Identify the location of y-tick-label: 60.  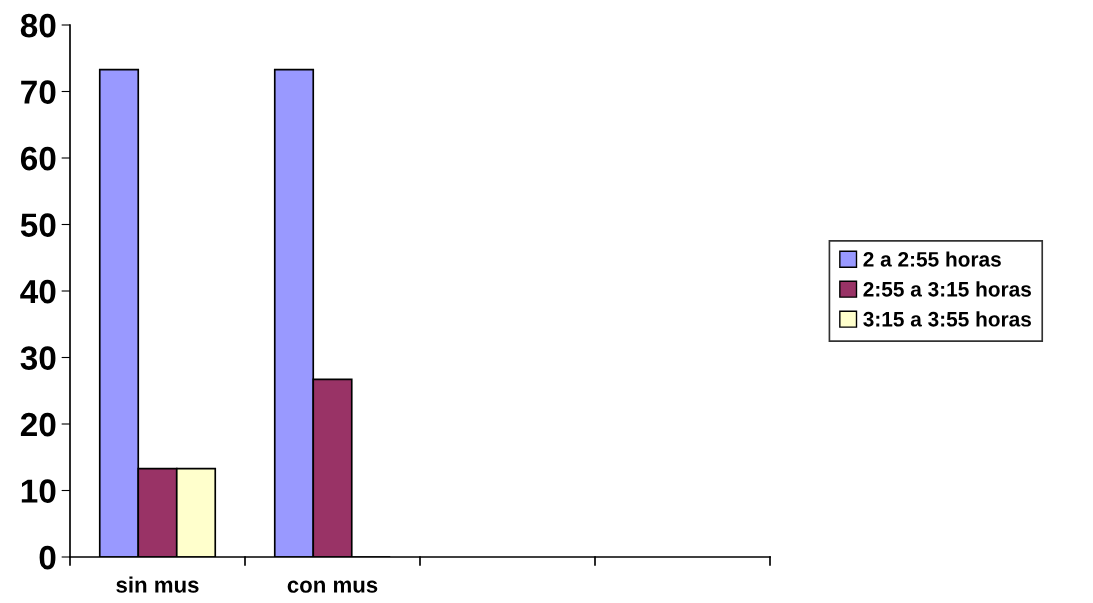
(38, 158).